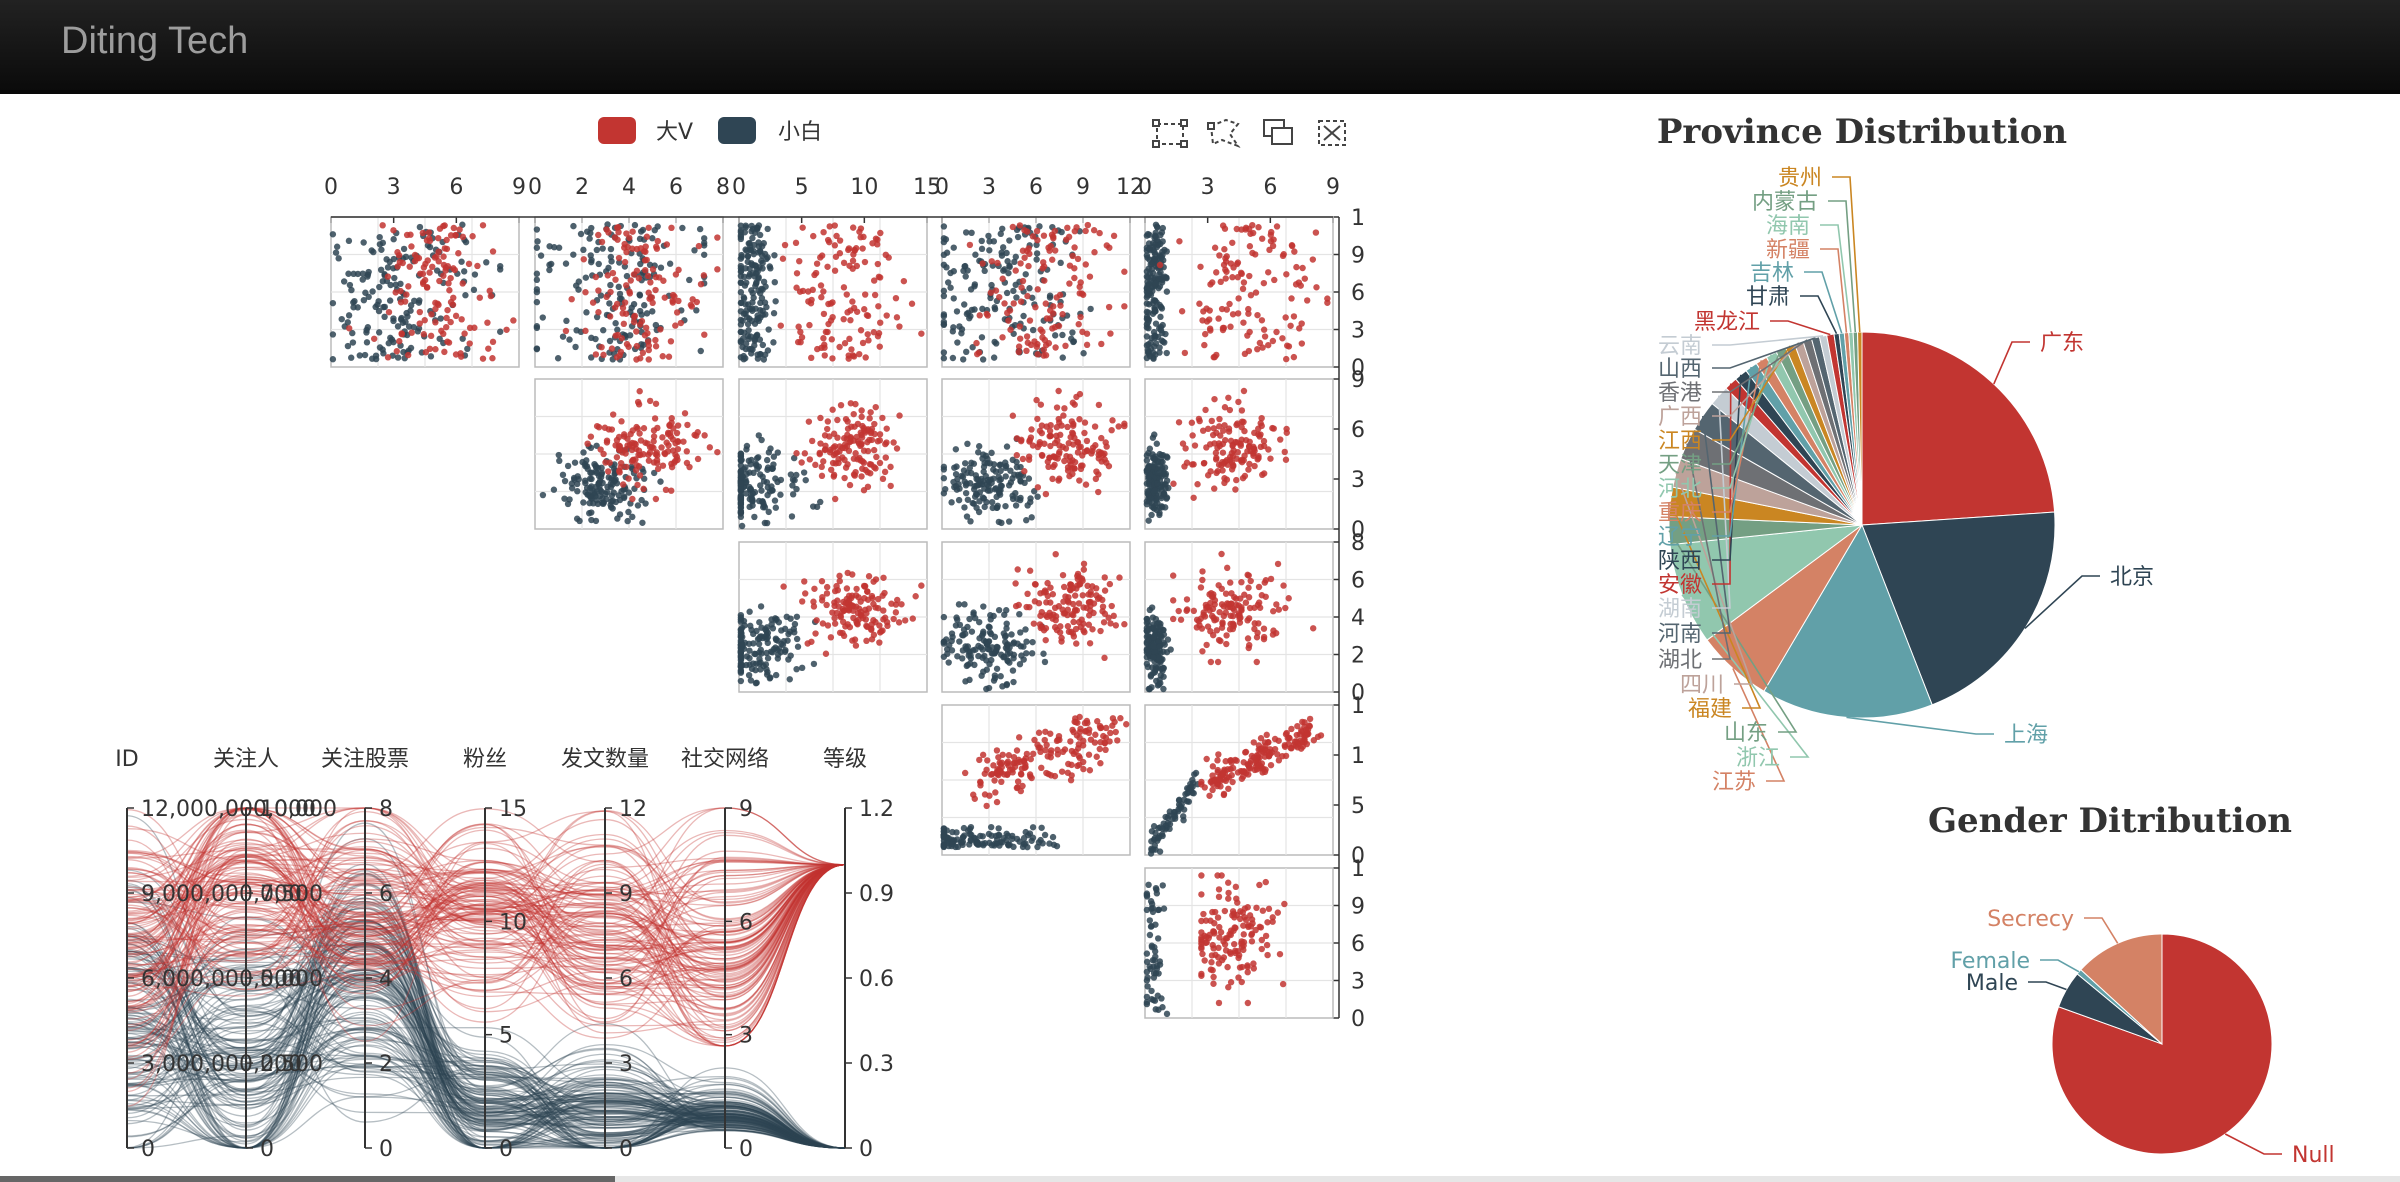 This screenshot has height=1182, width=2400. I want to click on brand-title: Diting Tech, so click(155, 41).